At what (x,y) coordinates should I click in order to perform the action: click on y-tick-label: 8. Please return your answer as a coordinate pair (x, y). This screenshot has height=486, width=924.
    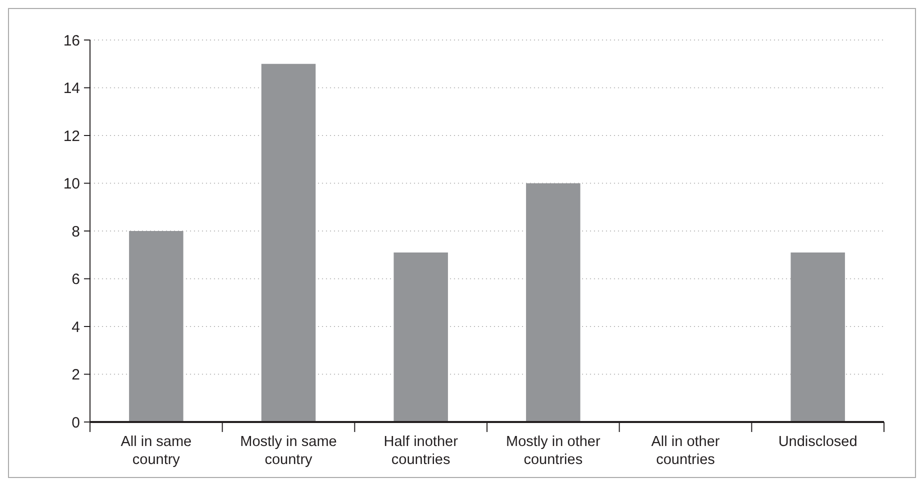
    Looking at the image, I should click on (76, 231).